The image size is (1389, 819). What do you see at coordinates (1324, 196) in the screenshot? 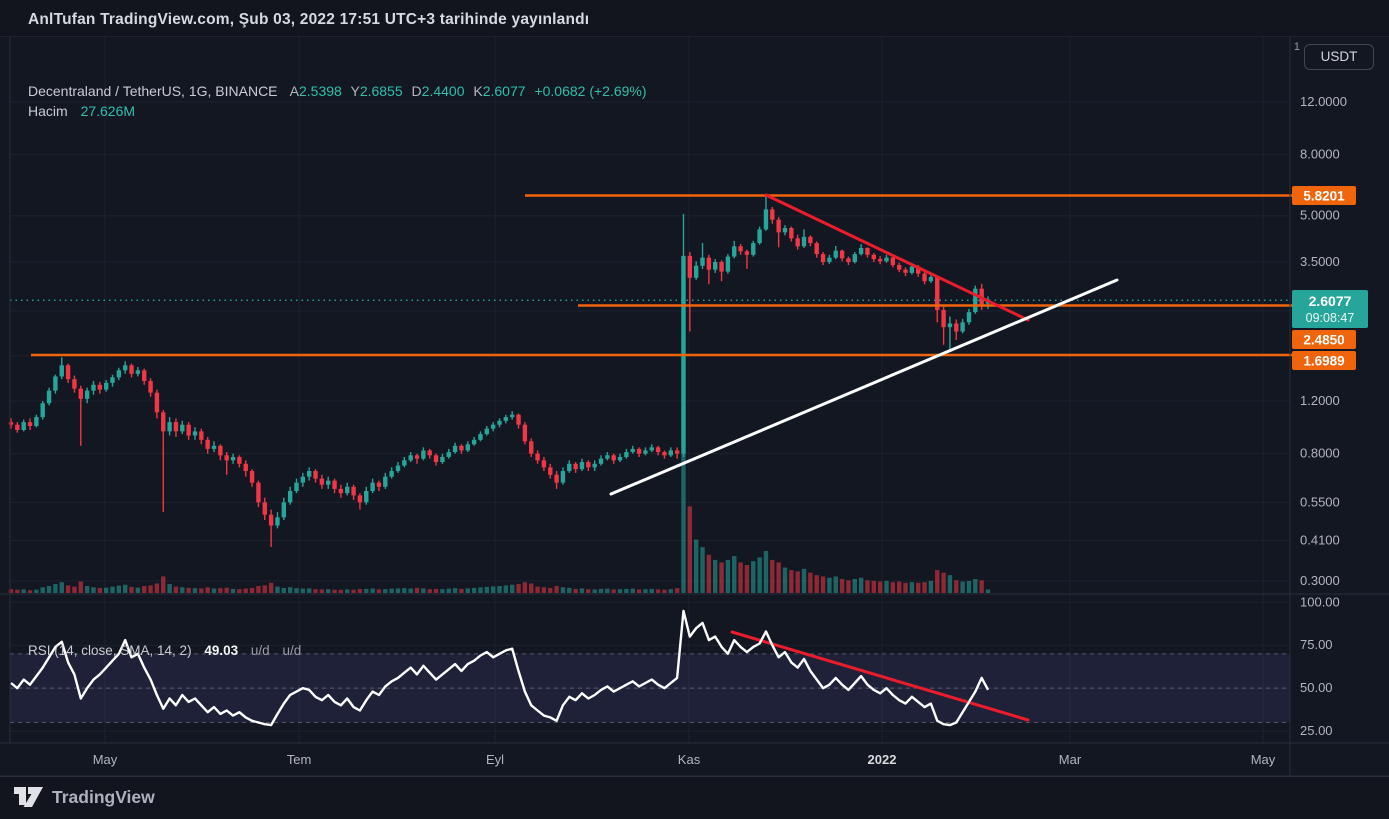
I see `svg-text: 5.8201` at bounding box center [1324, 196].